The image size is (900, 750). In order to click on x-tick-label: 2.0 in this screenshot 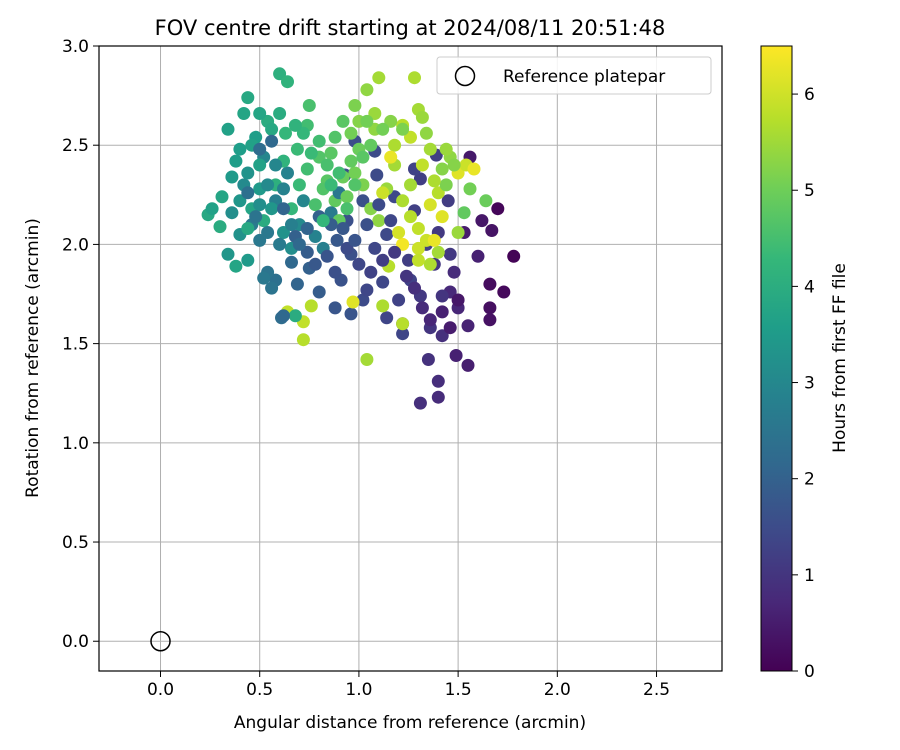, I will do `click(557, 690)`.